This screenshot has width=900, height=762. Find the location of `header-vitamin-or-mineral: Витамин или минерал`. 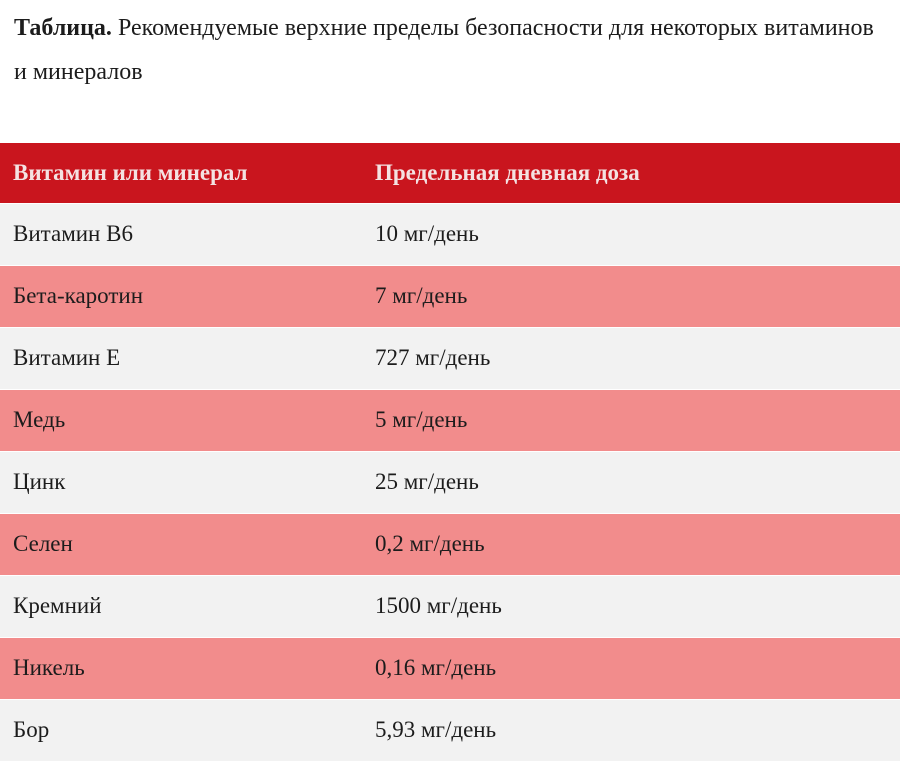

header-vitamin-or-mineral: Витамин или минерал is located at coordinates (130, 172).